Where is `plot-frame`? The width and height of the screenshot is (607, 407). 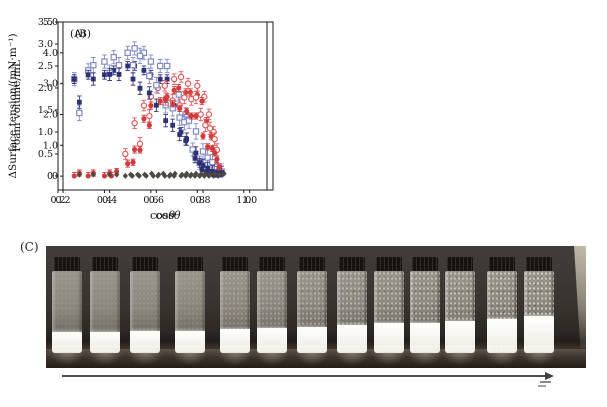
plot-frame is located at coordinates (168, 106).